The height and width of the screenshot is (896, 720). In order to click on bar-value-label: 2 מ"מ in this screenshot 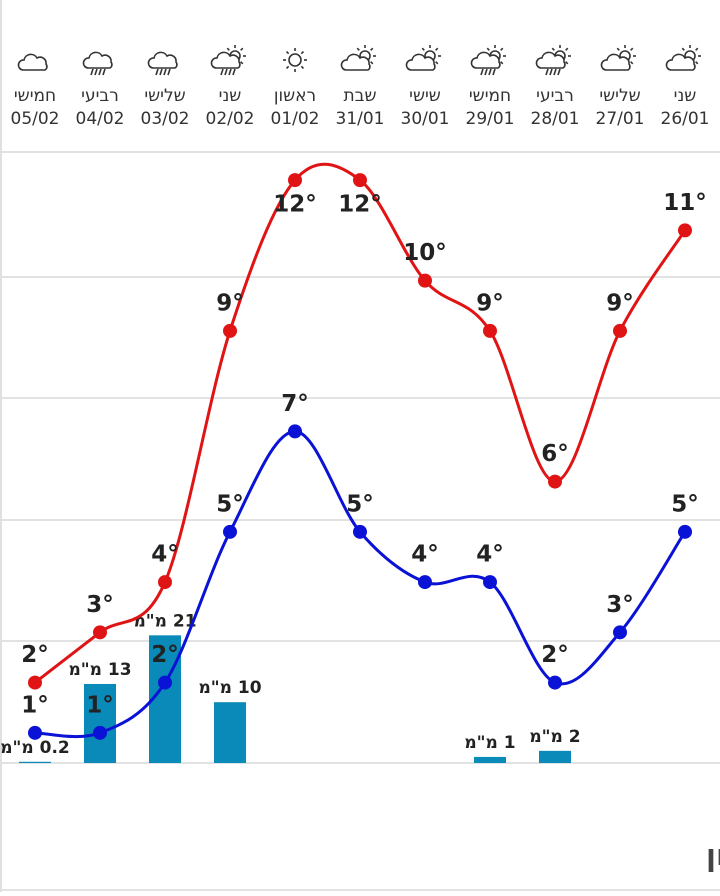, I will do `click(554, 737)`.